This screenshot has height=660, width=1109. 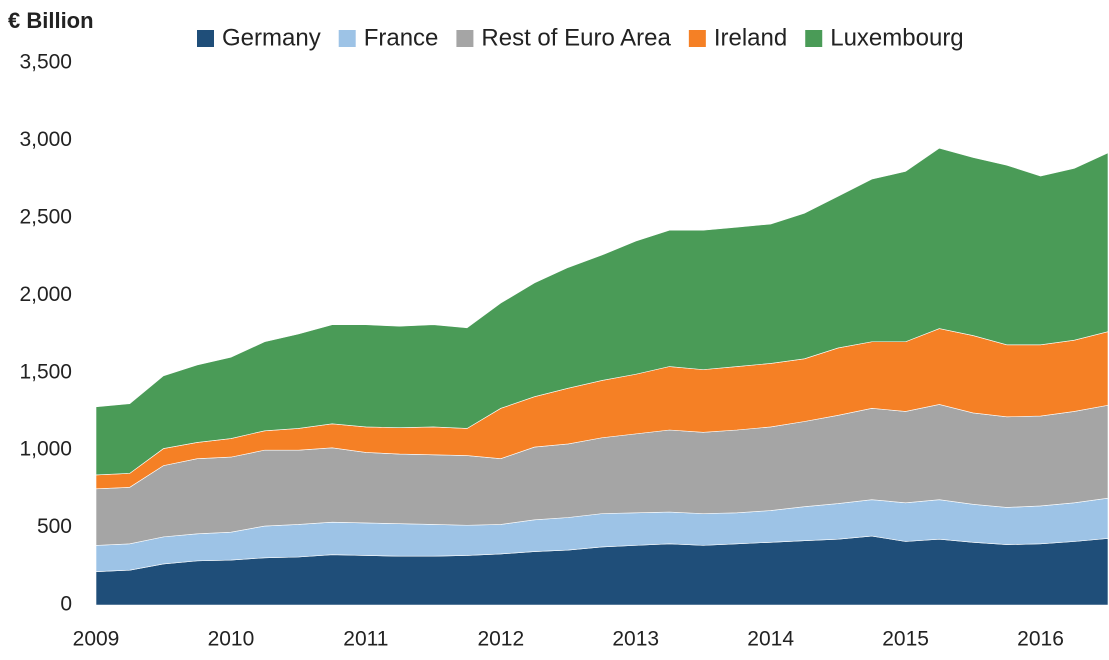 I want to click on legend-label: France, so click(x=401, y=37).